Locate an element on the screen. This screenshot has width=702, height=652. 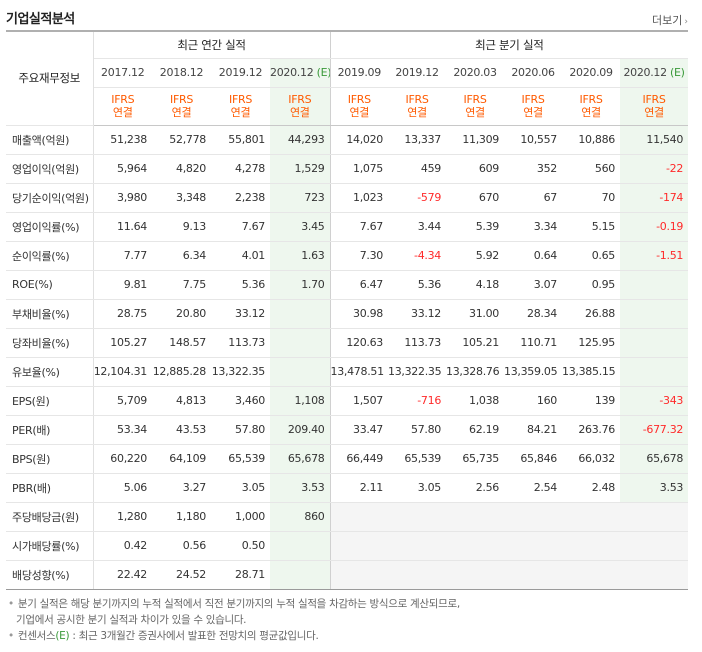
table-cell: 1.70 is located at coordinates (300, 285).